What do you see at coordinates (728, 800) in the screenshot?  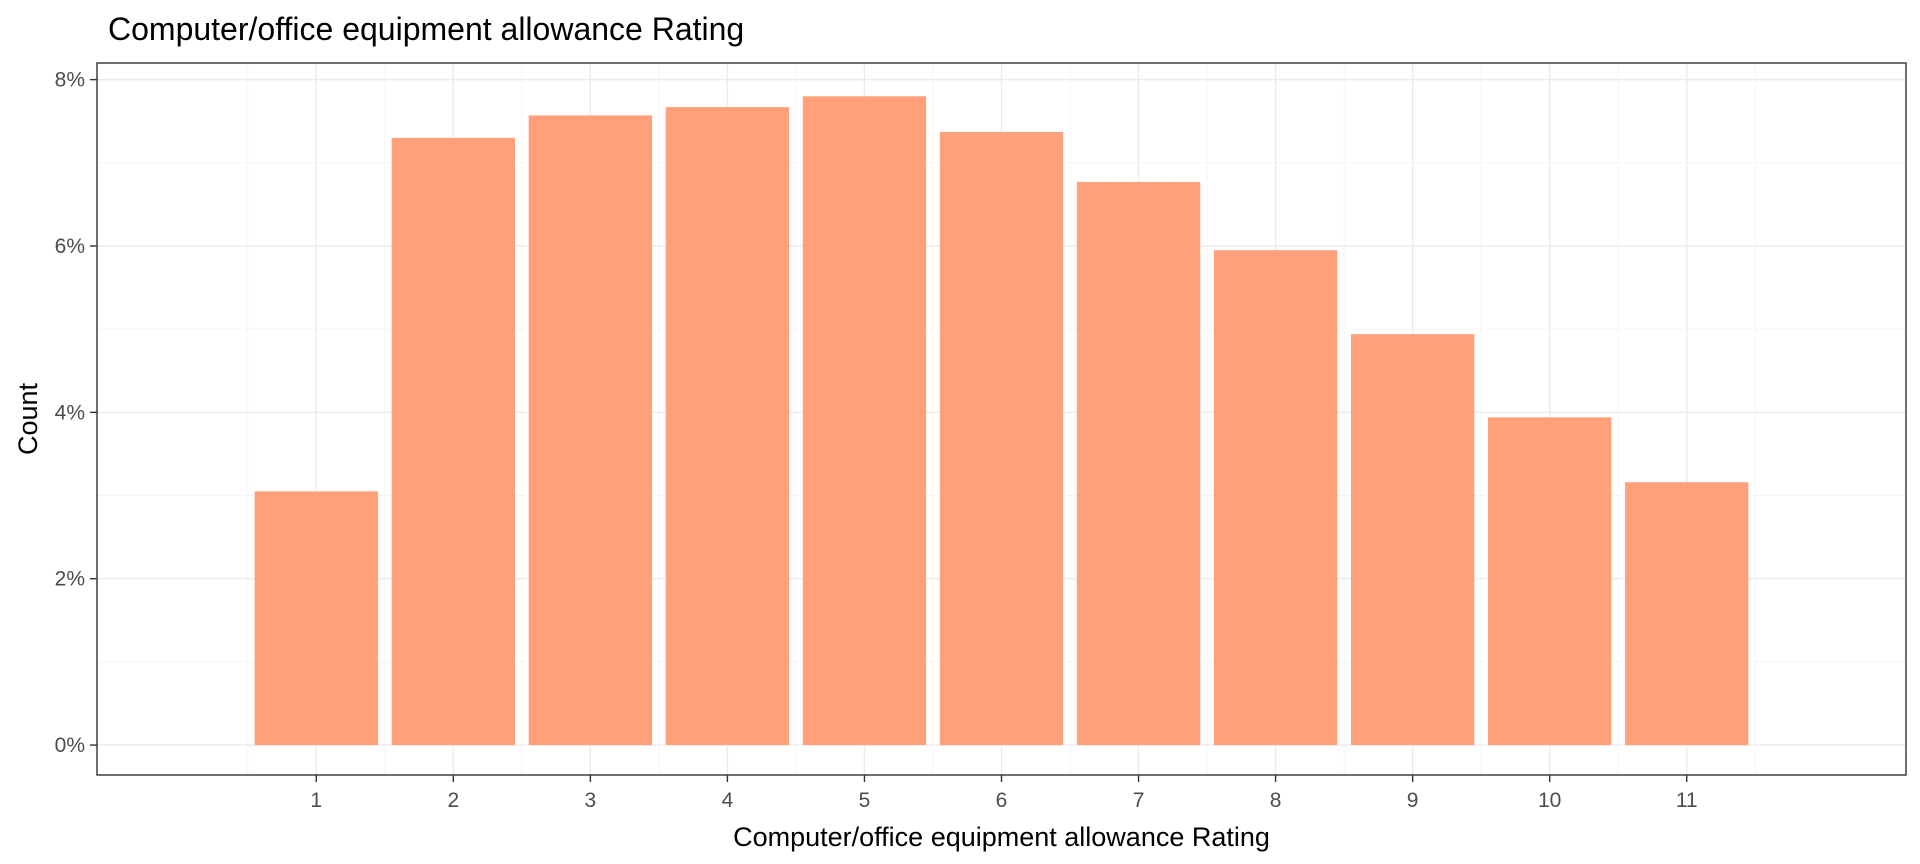 I see `x-tick-label: 4` at bounding box center [728, 800].